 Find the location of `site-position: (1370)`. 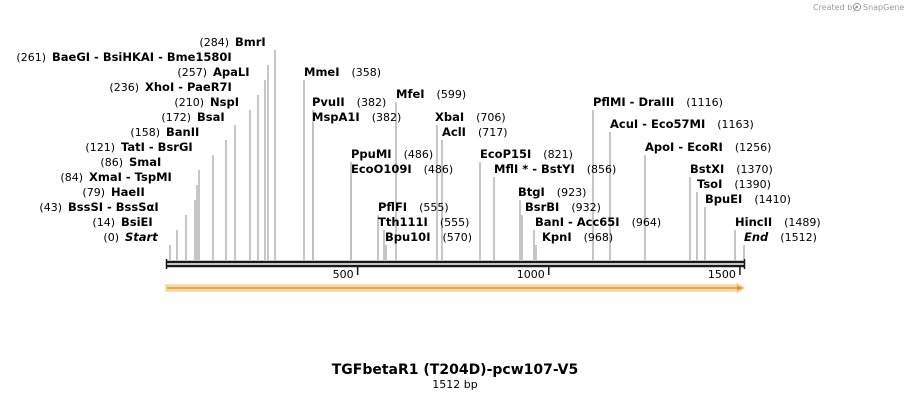

site-position: (1370) is located at coordinates (754, 169).